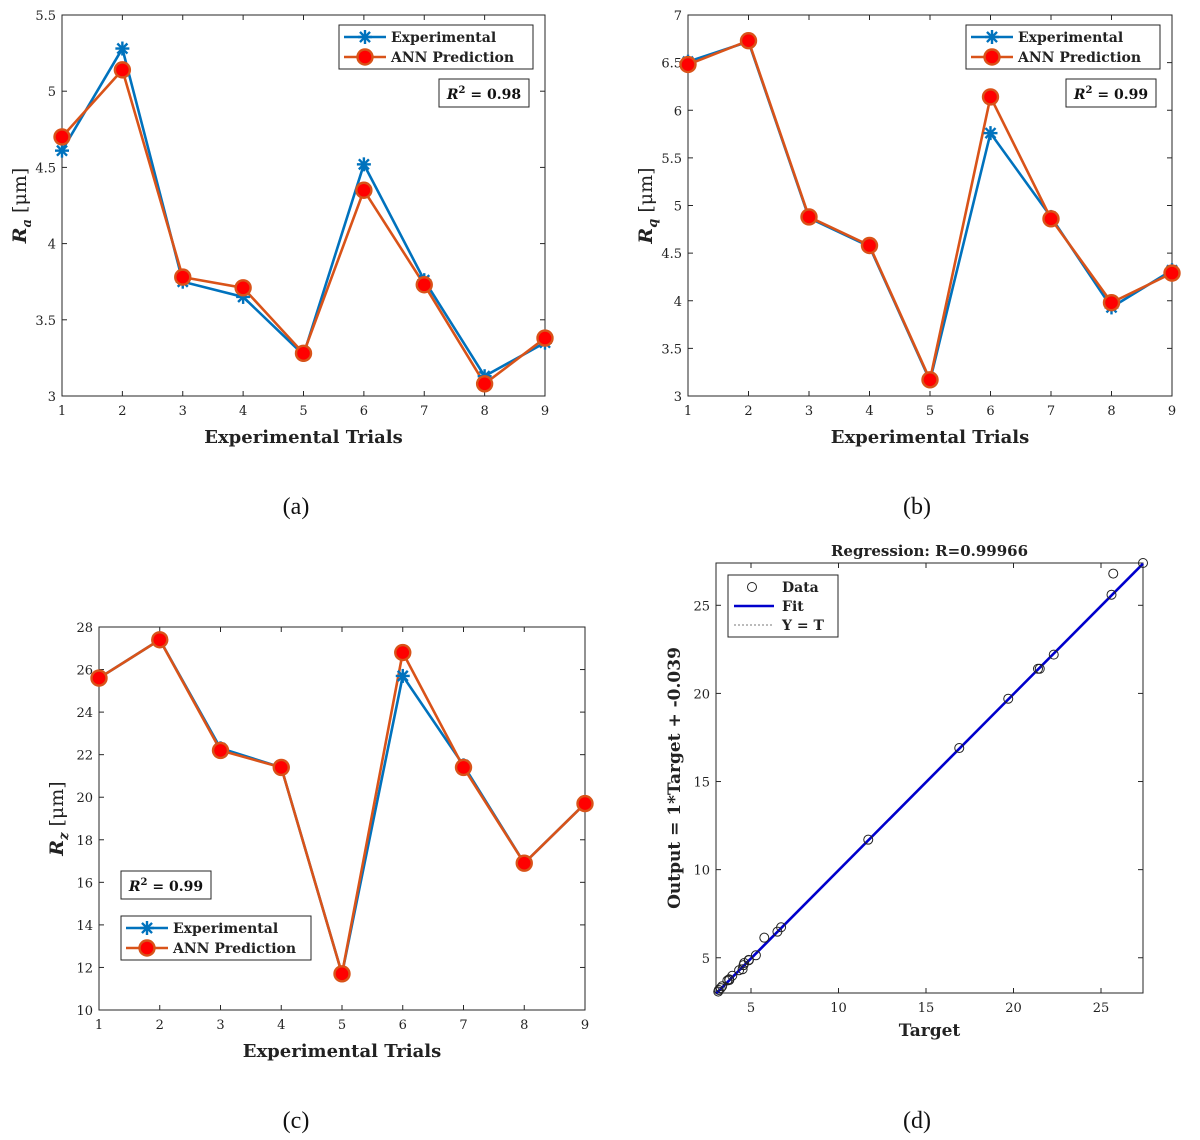 The image size is (1200, 1140). I want to click on caption-c: (c), so click(296, 1121).